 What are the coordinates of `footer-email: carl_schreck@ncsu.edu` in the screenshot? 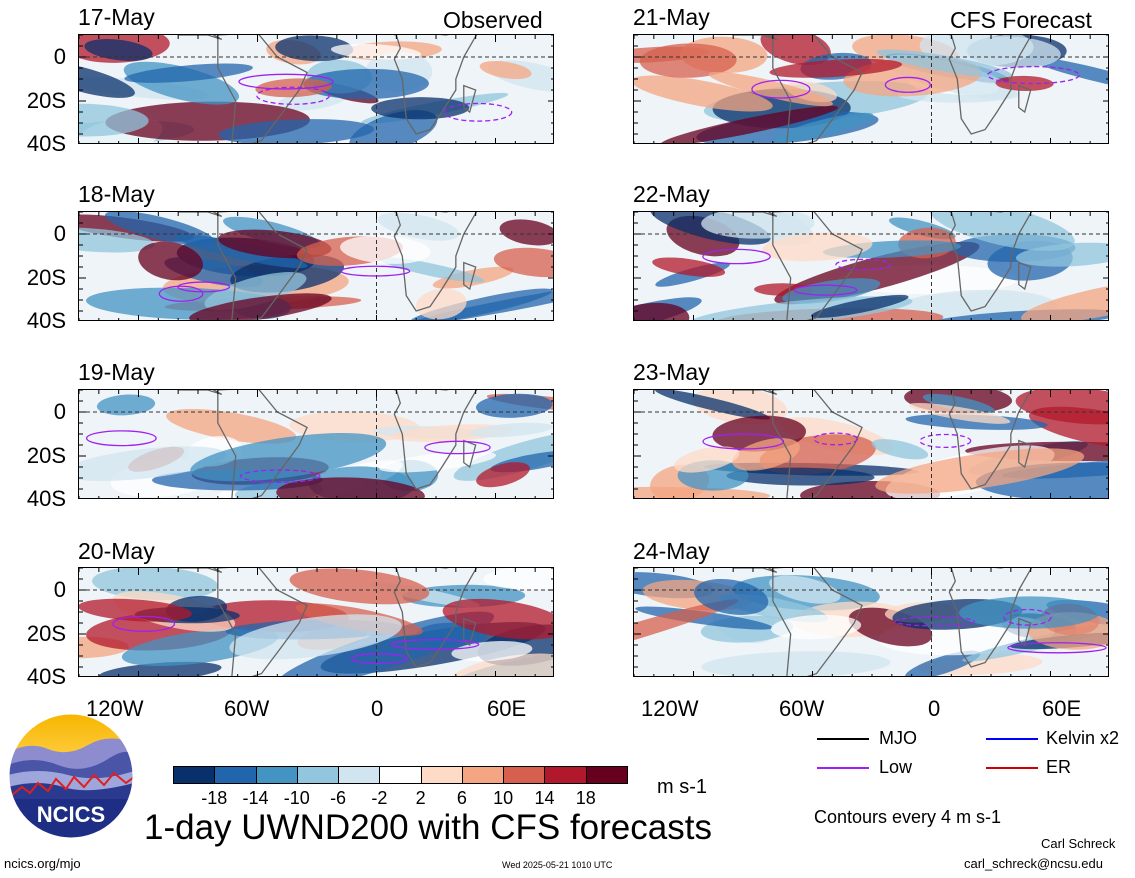 It's located at (1033, 863).